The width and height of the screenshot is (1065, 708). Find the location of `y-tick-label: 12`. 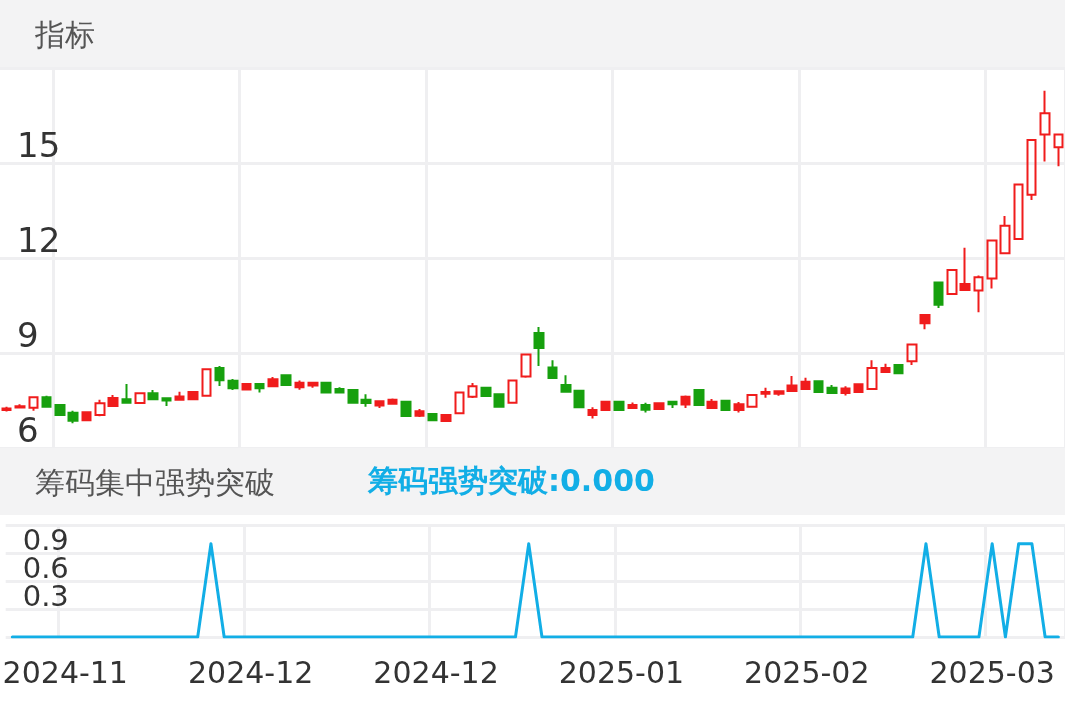

y-tick-label: 12 is located at coordinates (39, 240).